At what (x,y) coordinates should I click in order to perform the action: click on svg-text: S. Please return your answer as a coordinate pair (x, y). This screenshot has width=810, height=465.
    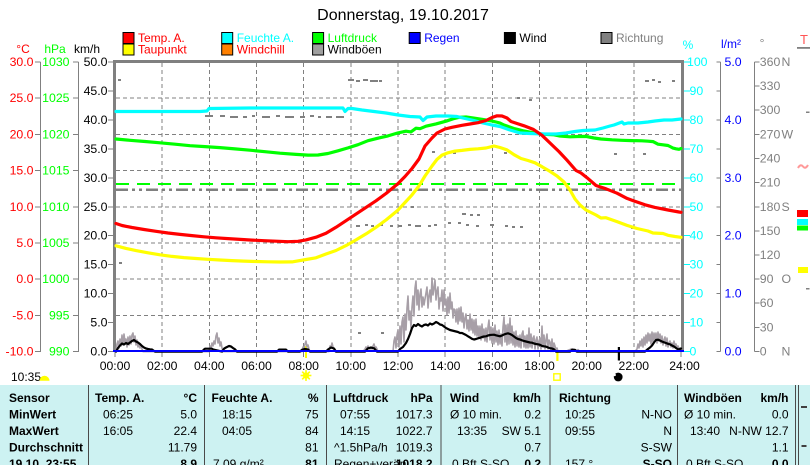
    Looking at the image, I should click on (786, 207).